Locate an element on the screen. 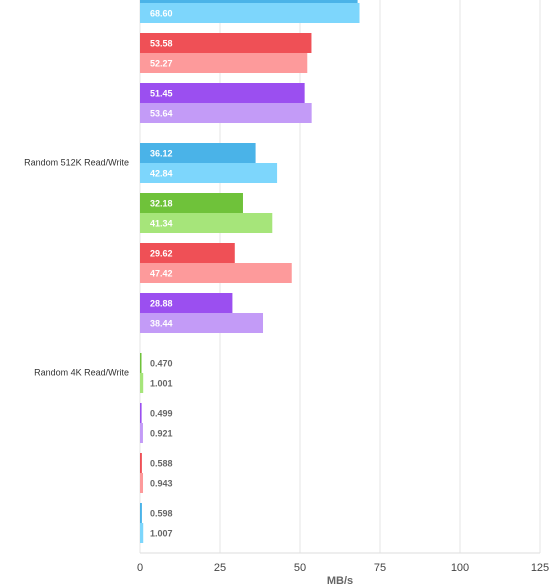 The width and height of the screenshot is (560, 585). value-label: 68.60 is located at coordinates (161, 13).